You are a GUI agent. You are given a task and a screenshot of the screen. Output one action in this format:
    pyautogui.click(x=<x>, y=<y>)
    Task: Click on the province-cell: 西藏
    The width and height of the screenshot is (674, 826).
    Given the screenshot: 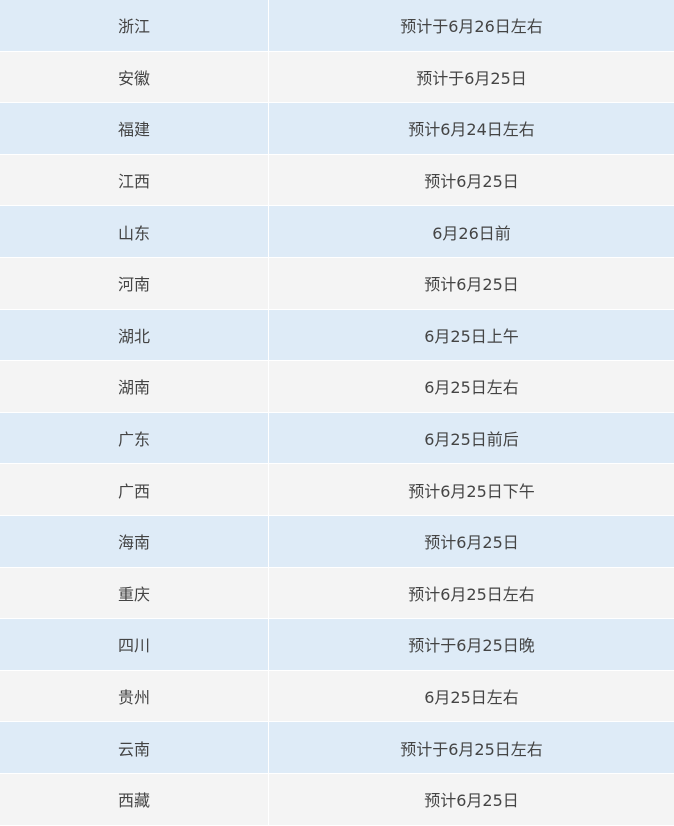 What is the action you would take?
    pyautogui.click(x=134, y=799)
    